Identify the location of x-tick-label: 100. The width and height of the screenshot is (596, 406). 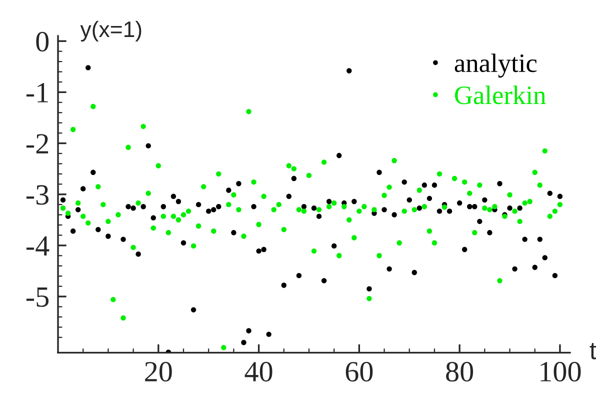
(560, 372).